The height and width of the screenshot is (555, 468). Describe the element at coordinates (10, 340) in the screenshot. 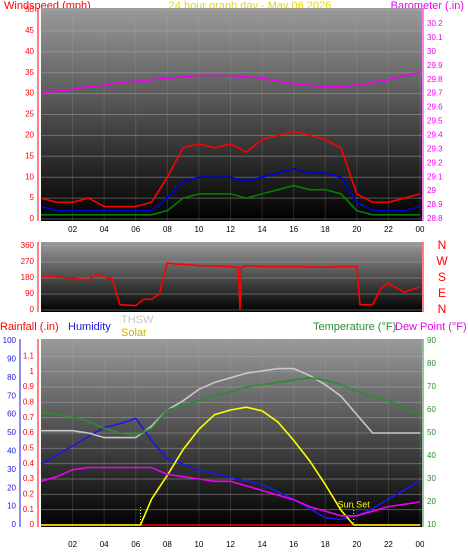

I see `y3-tick-label: 100` at that location.